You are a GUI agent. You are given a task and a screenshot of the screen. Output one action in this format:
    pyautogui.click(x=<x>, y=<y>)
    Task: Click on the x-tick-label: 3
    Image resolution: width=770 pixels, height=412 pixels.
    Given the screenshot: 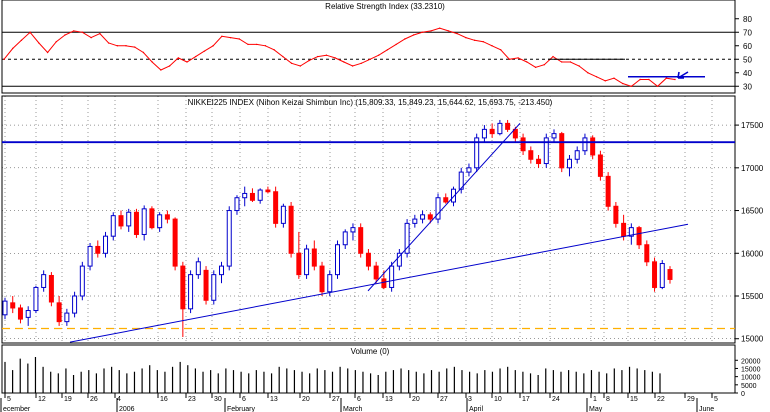 What is the action you would take?
    pyautogui.click(x=470, y=399)
    